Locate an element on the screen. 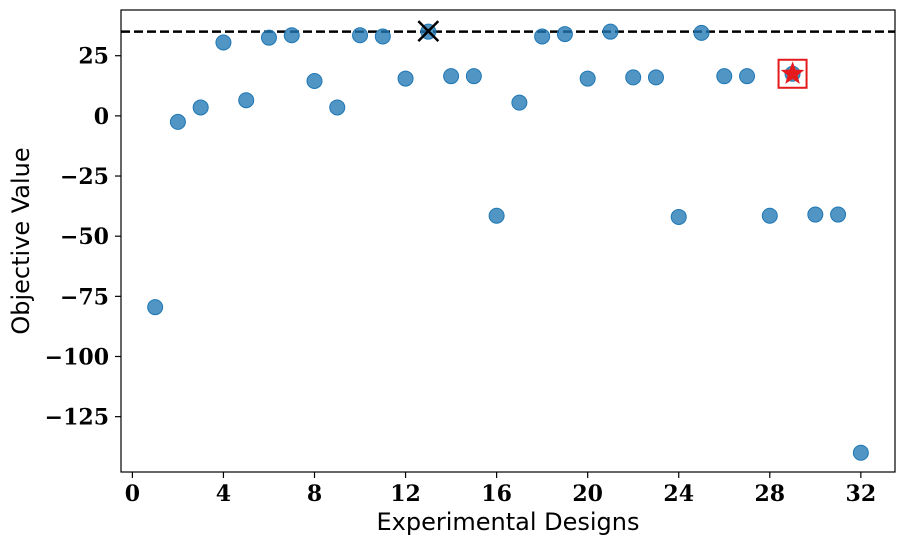  best-design-x-marker is located at coordinates (428, 31).